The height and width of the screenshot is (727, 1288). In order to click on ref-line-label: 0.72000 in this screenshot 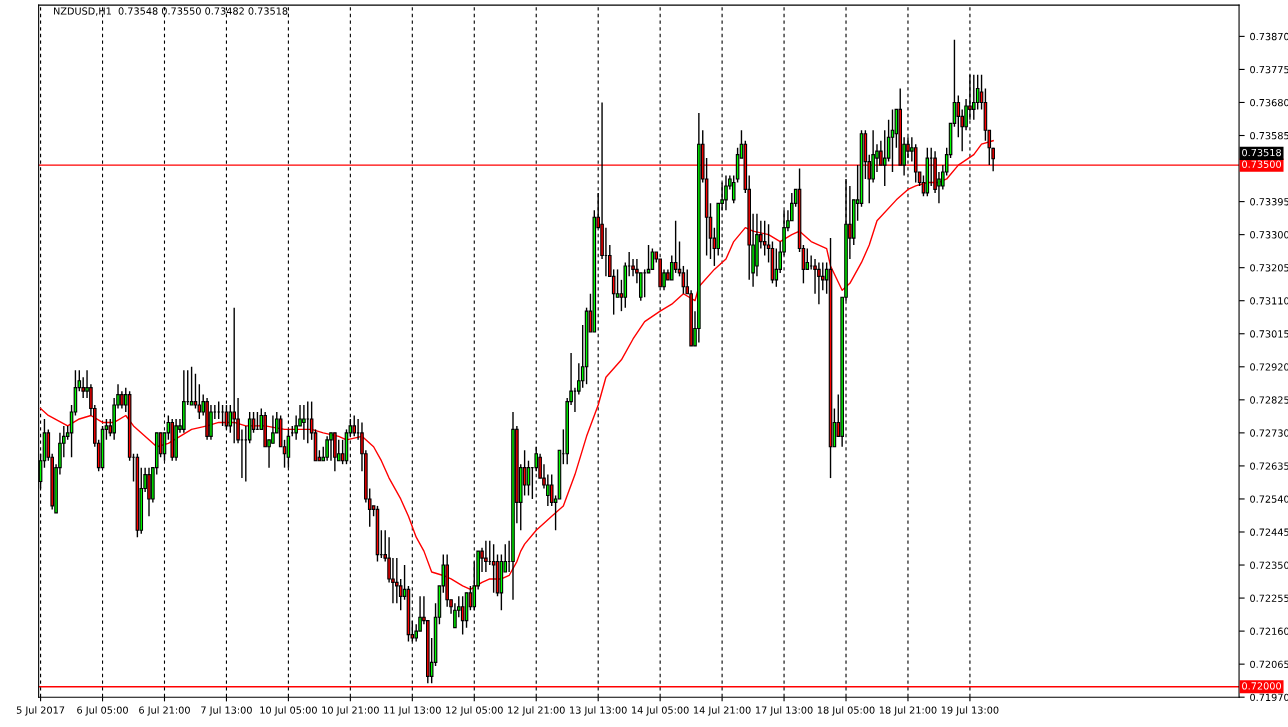, I will do `click(1262, 686)`.